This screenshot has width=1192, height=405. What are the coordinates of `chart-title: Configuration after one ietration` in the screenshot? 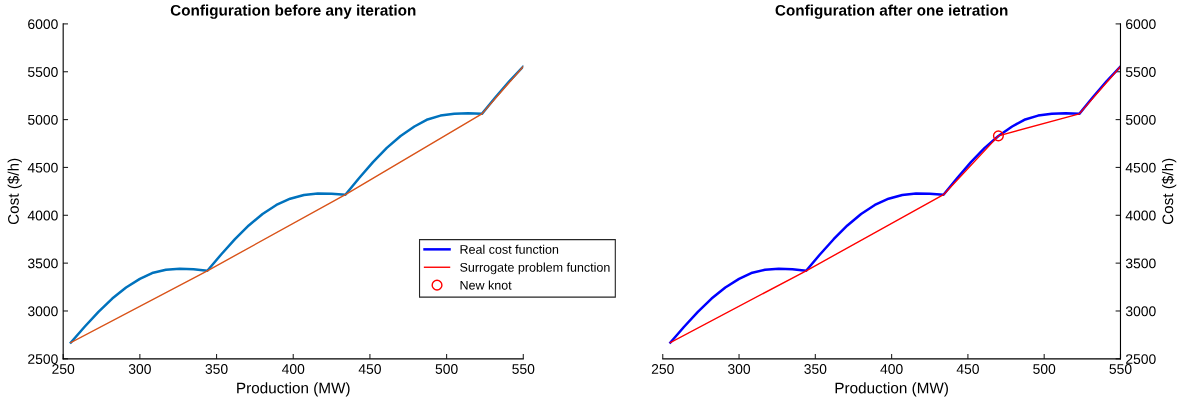 It's located at (891, 11).